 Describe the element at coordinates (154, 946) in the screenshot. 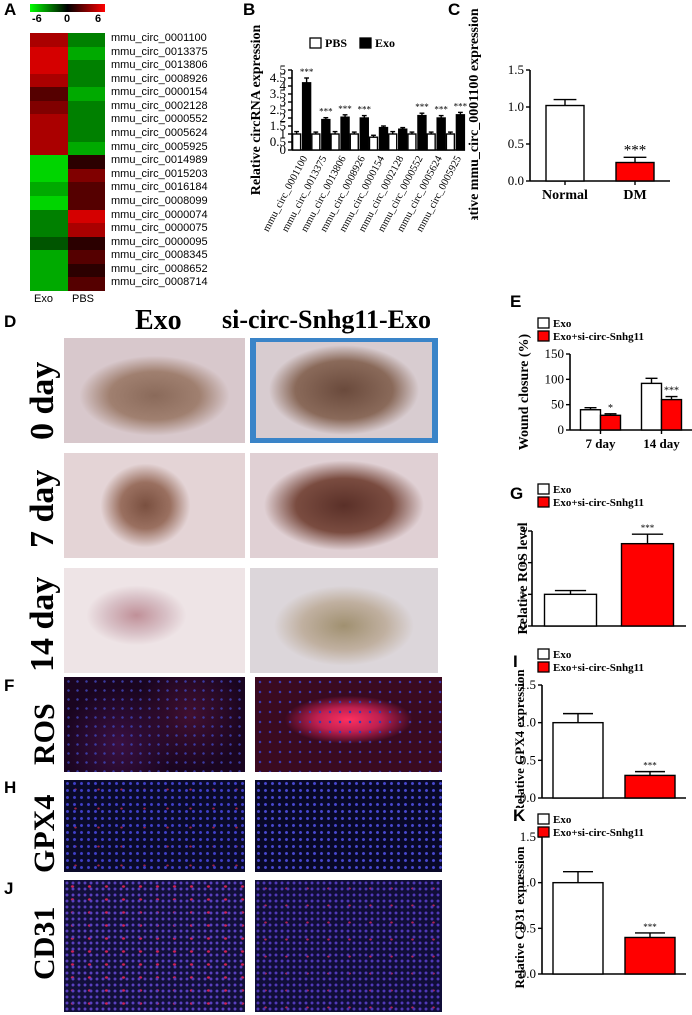

I see `cd31-stain-exo` at that location.